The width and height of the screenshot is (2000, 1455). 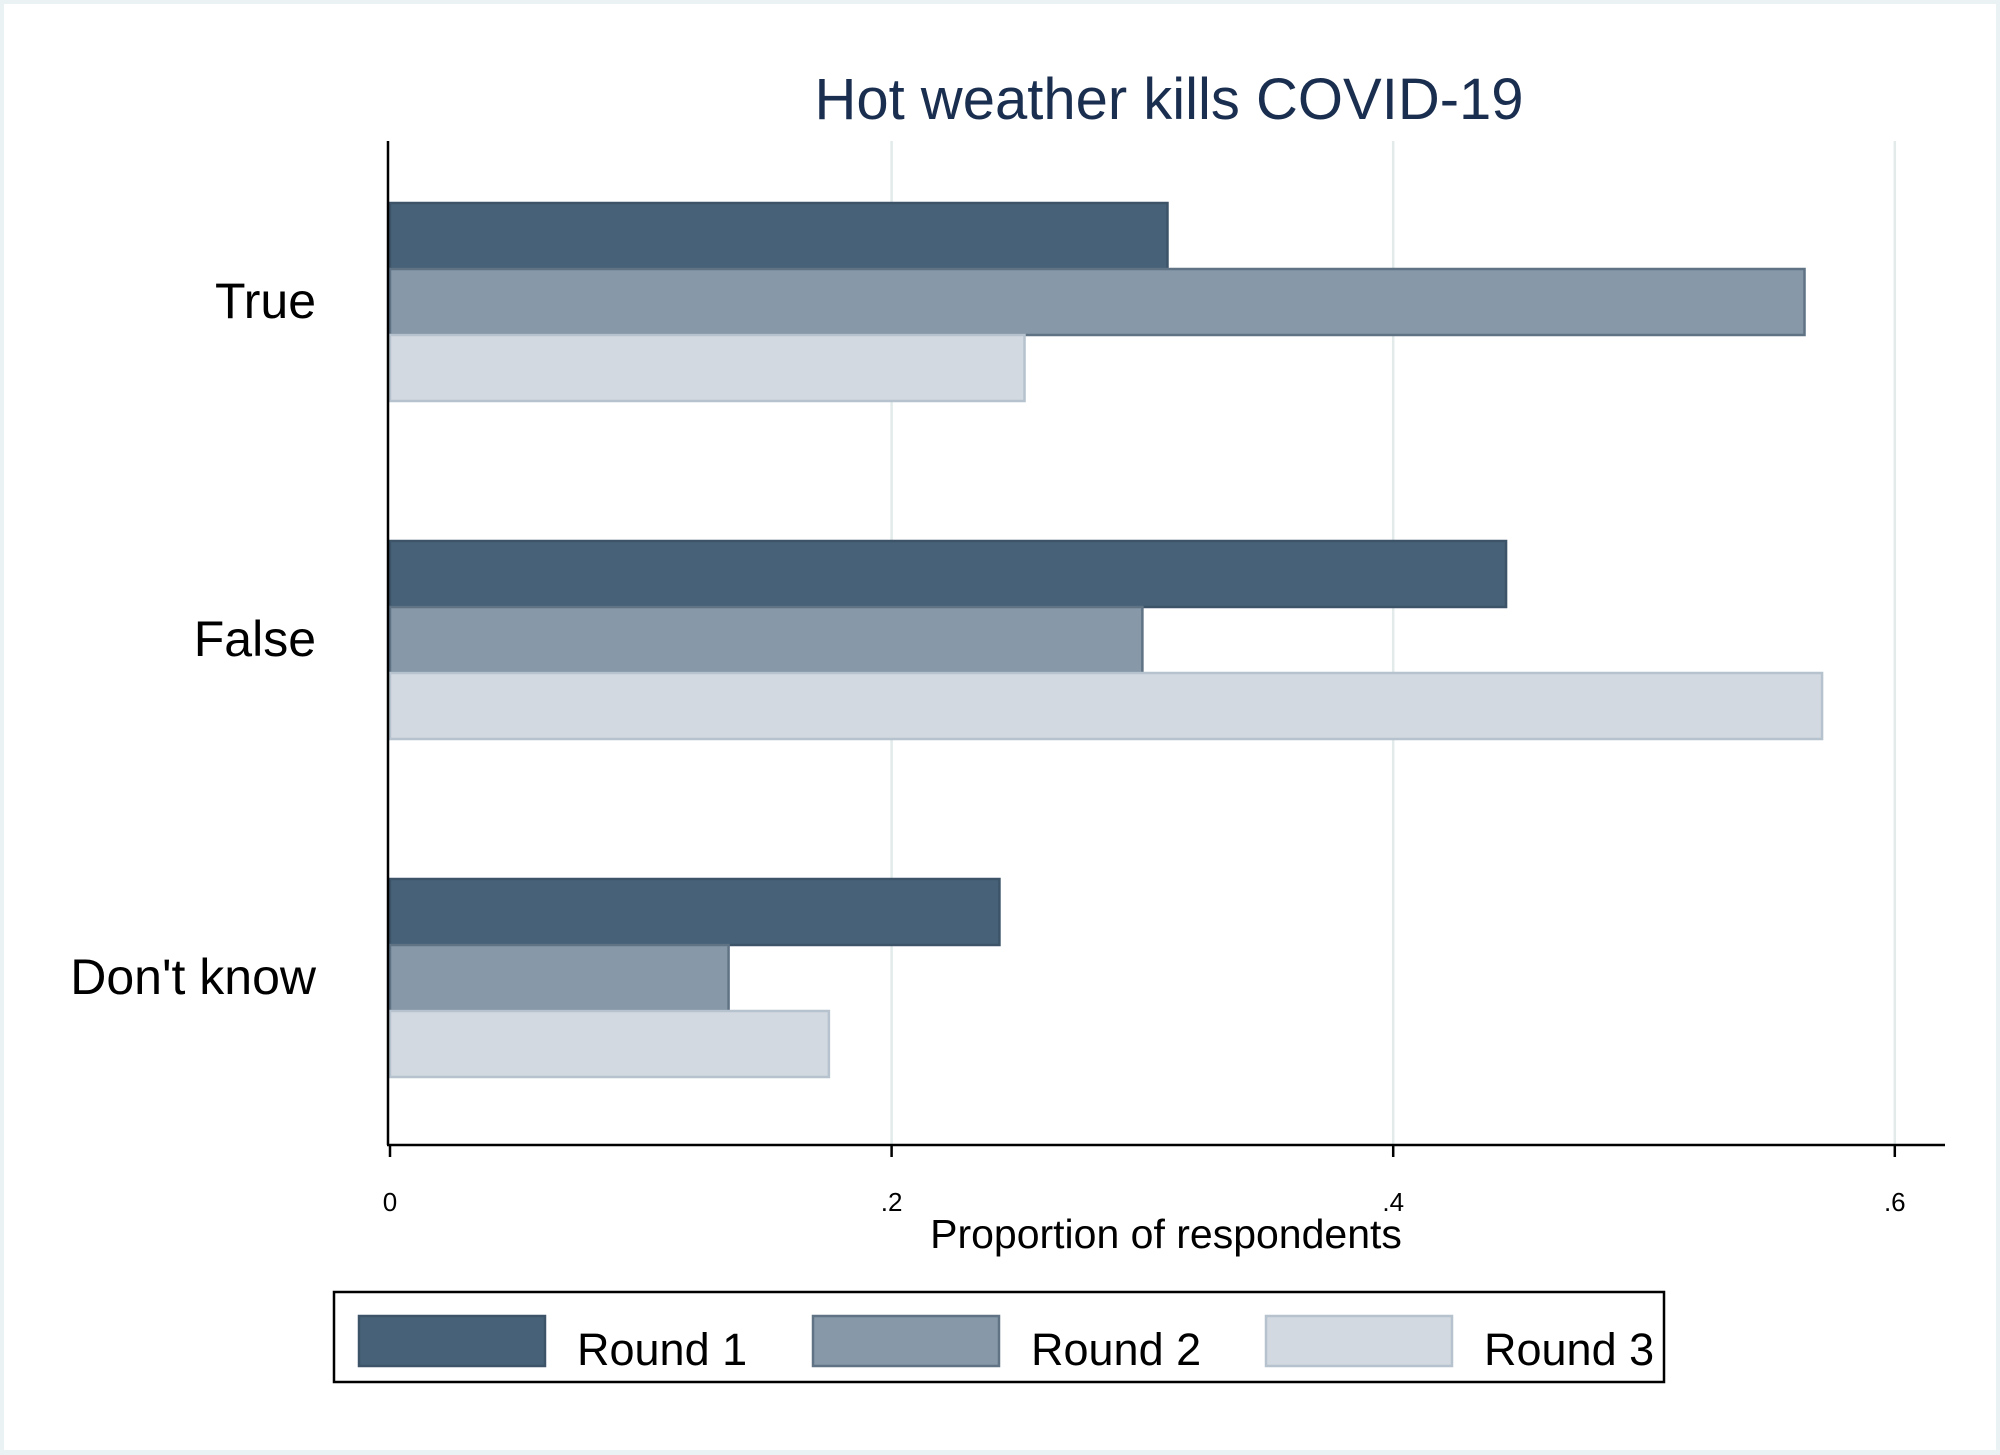 What do you see at coordinates (1116, 1349) in the screenshot?
I see `legend-label-round-2: Round 2` at bounding box center [1116, 1349].